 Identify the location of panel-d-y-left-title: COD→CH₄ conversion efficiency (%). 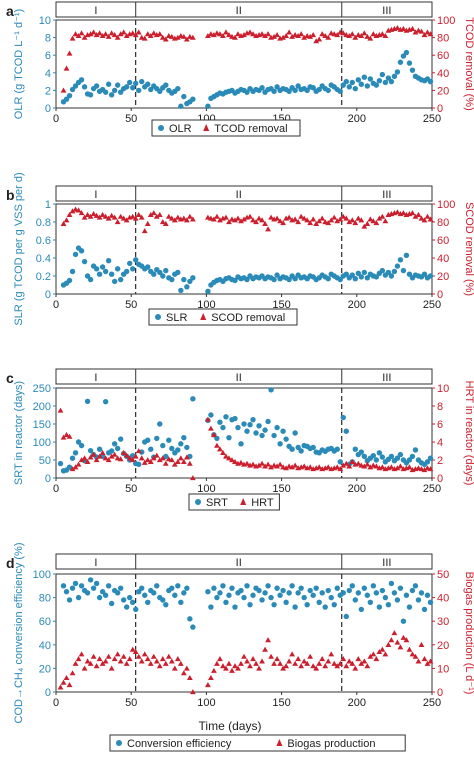
(19, 633).